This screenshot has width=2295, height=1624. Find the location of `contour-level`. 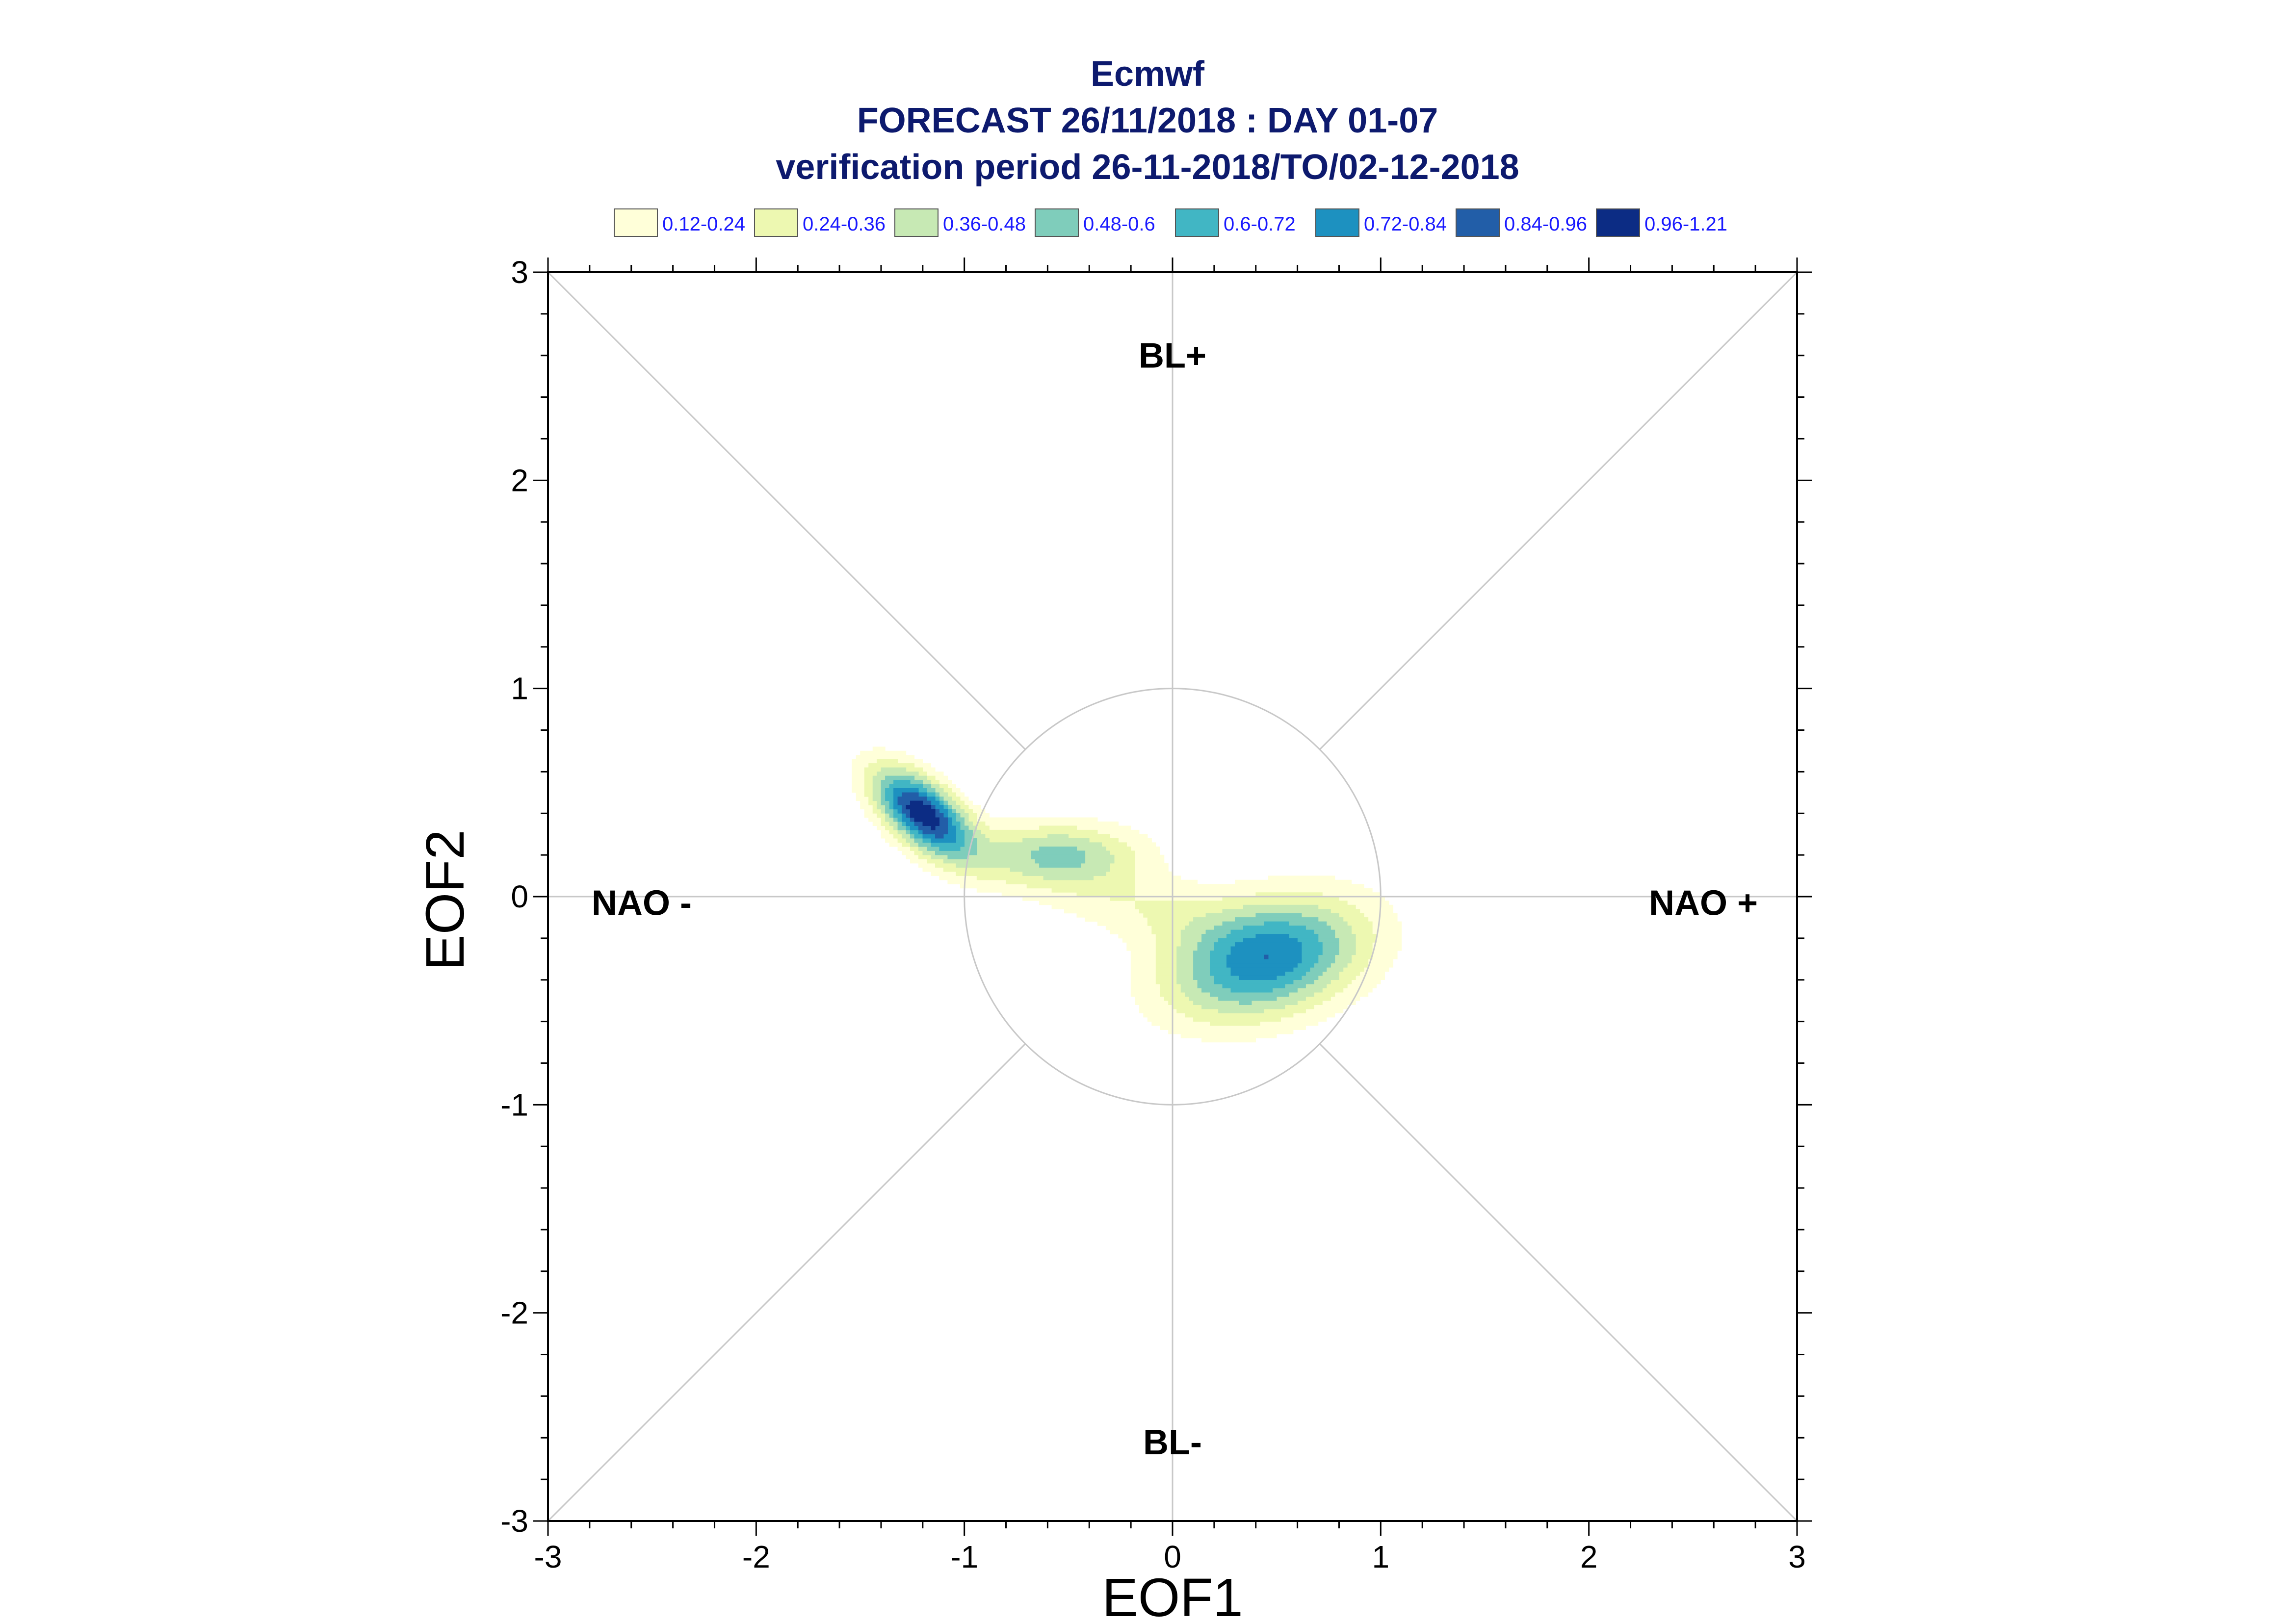

contour-level is located at coordinates (922, 815).